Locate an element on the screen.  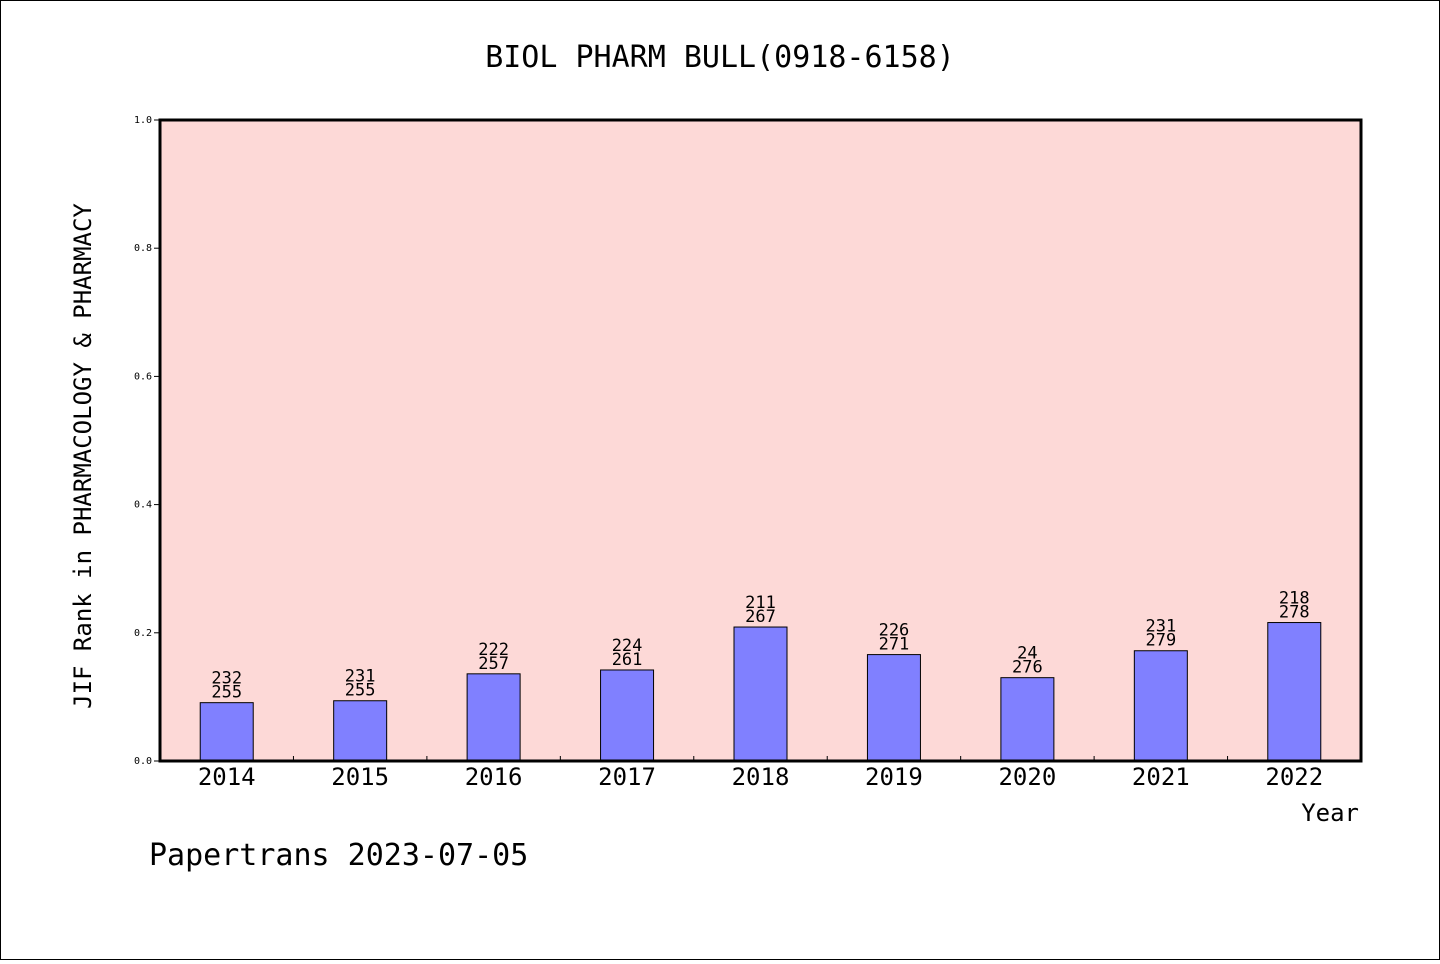
y-axis-title: JIF Rank in PHARMACOLOGY & PHARMACY is located at coordinates (83, 456).